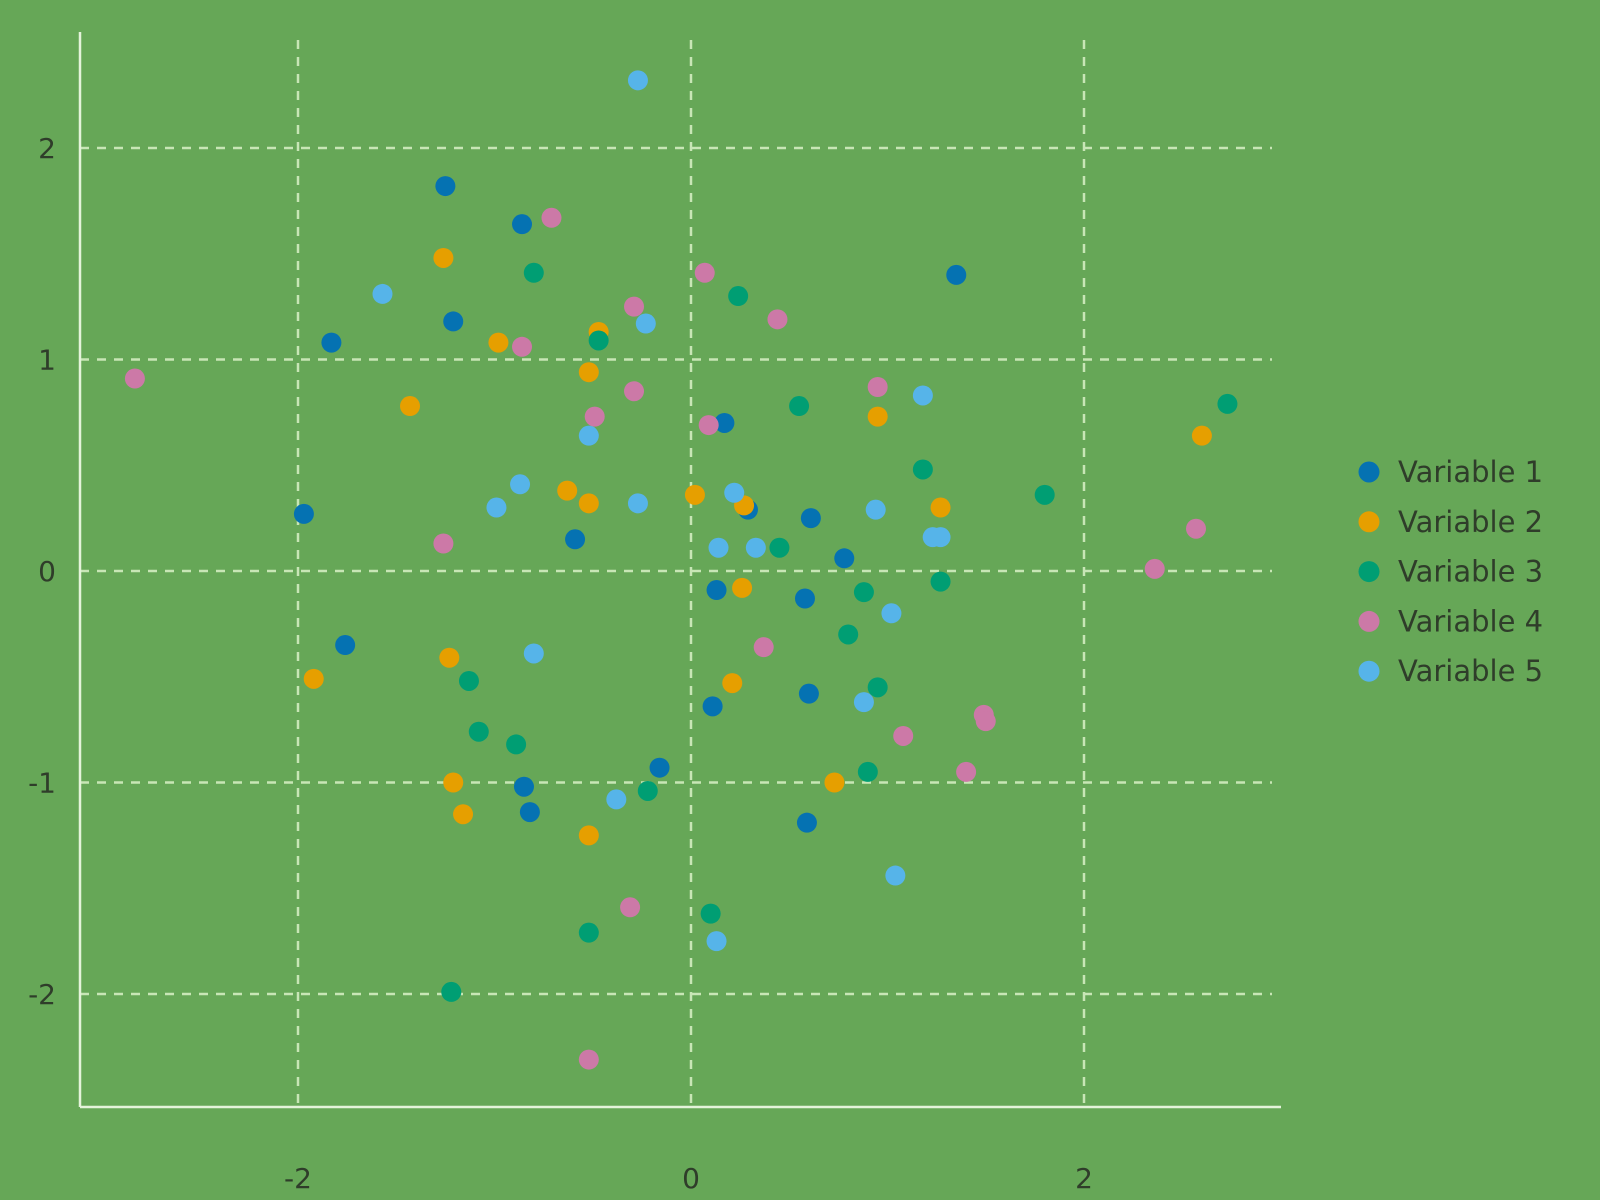 Image resolution: width=1600 pixels, height=1200 pixels. Describe the element at coordinates (1470, 472) in the screenshot. I see `legend-label: Variable 1` at that location.